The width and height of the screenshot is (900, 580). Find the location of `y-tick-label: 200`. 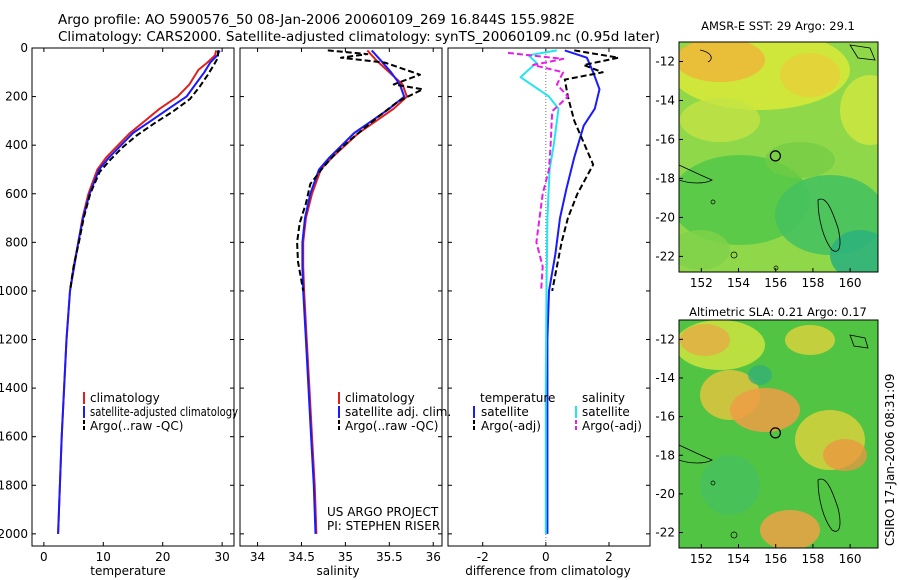

y-tick-label: 200 is located at coordinates (16, 97).